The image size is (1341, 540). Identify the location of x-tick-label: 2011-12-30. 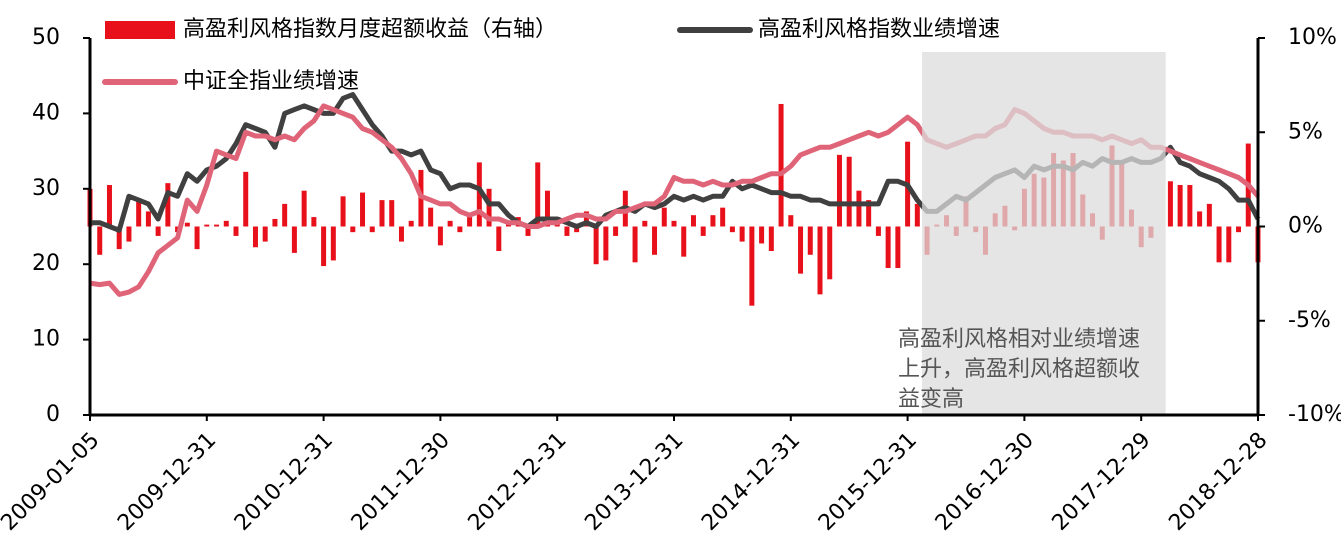
(401, 482).